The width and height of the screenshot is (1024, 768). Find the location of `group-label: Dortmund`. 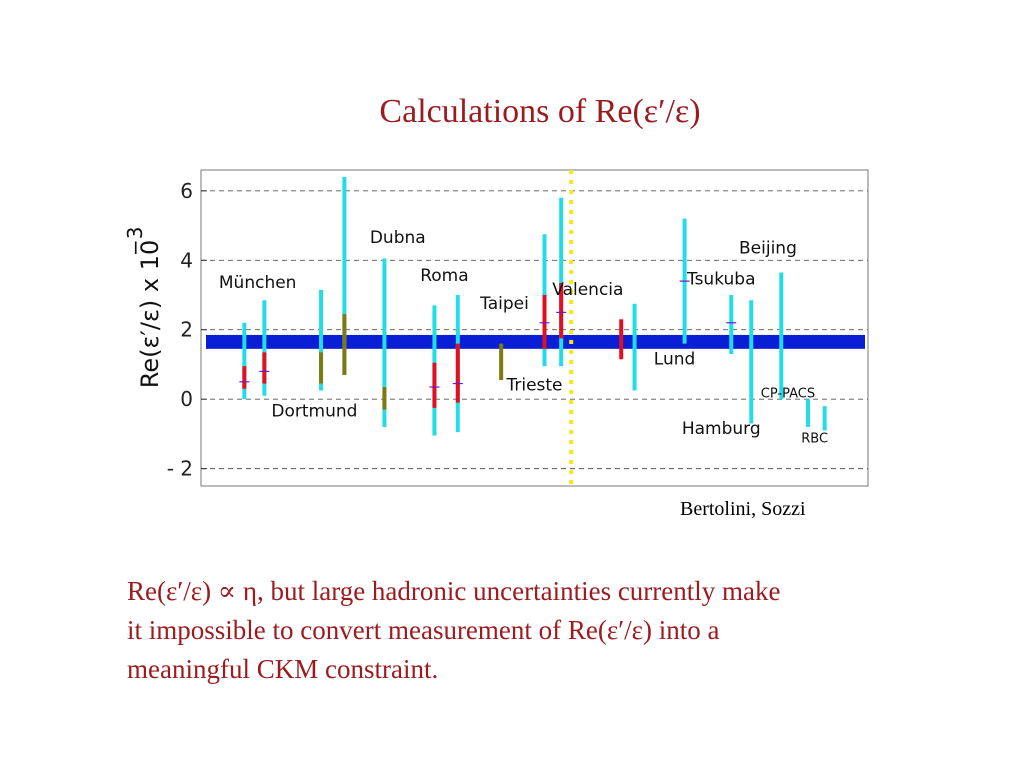

group-label: Dortmund is located at coordinates (314, 412).